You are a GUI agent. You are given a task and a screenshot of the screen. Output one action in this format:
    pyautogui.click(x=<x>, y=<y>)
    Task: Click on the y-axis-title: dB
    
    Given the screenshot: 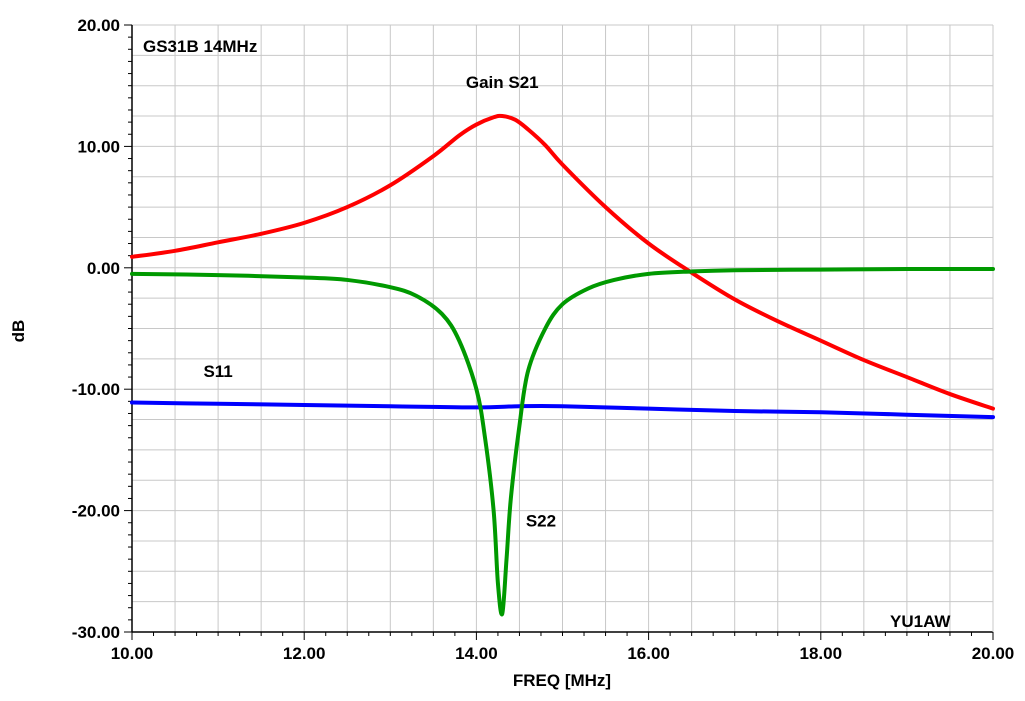 What is the action you would take?
    pyautogui.click(x=18, y=331)
    